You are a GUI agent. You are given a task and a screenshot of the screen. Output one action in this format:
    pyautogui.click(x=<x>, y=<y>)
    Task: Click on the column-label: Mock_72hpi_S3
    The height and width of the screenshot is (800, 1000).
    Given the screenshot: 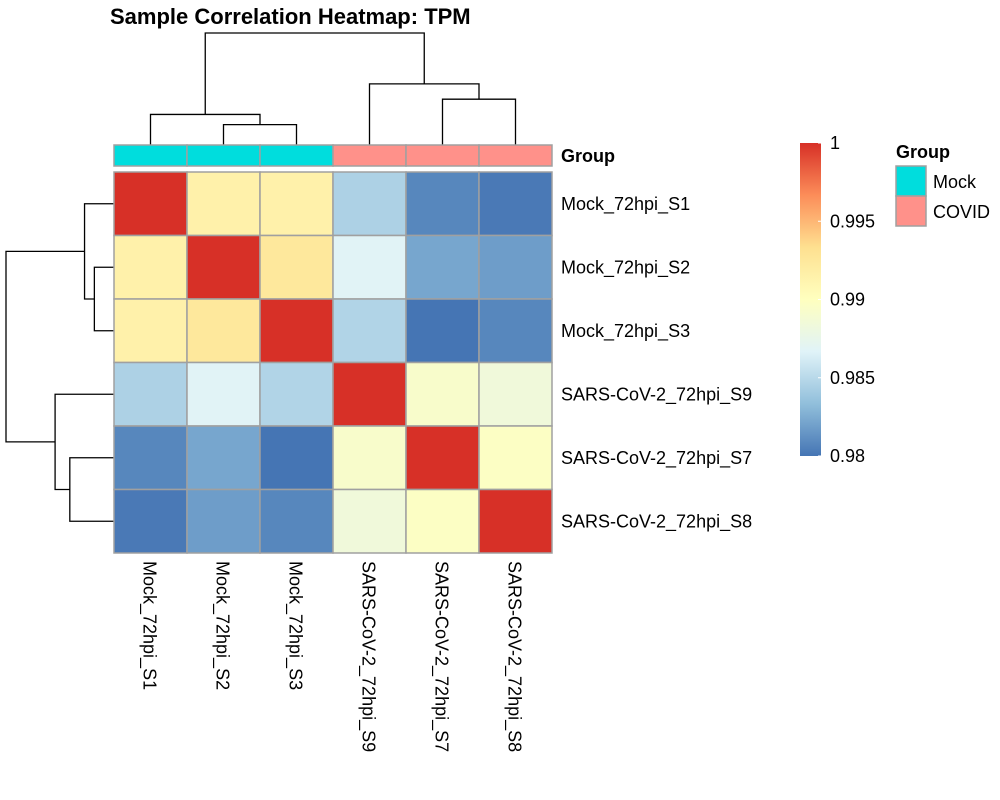 What is the action you would take?
    pyautogui.click(x=295, y=625)
    